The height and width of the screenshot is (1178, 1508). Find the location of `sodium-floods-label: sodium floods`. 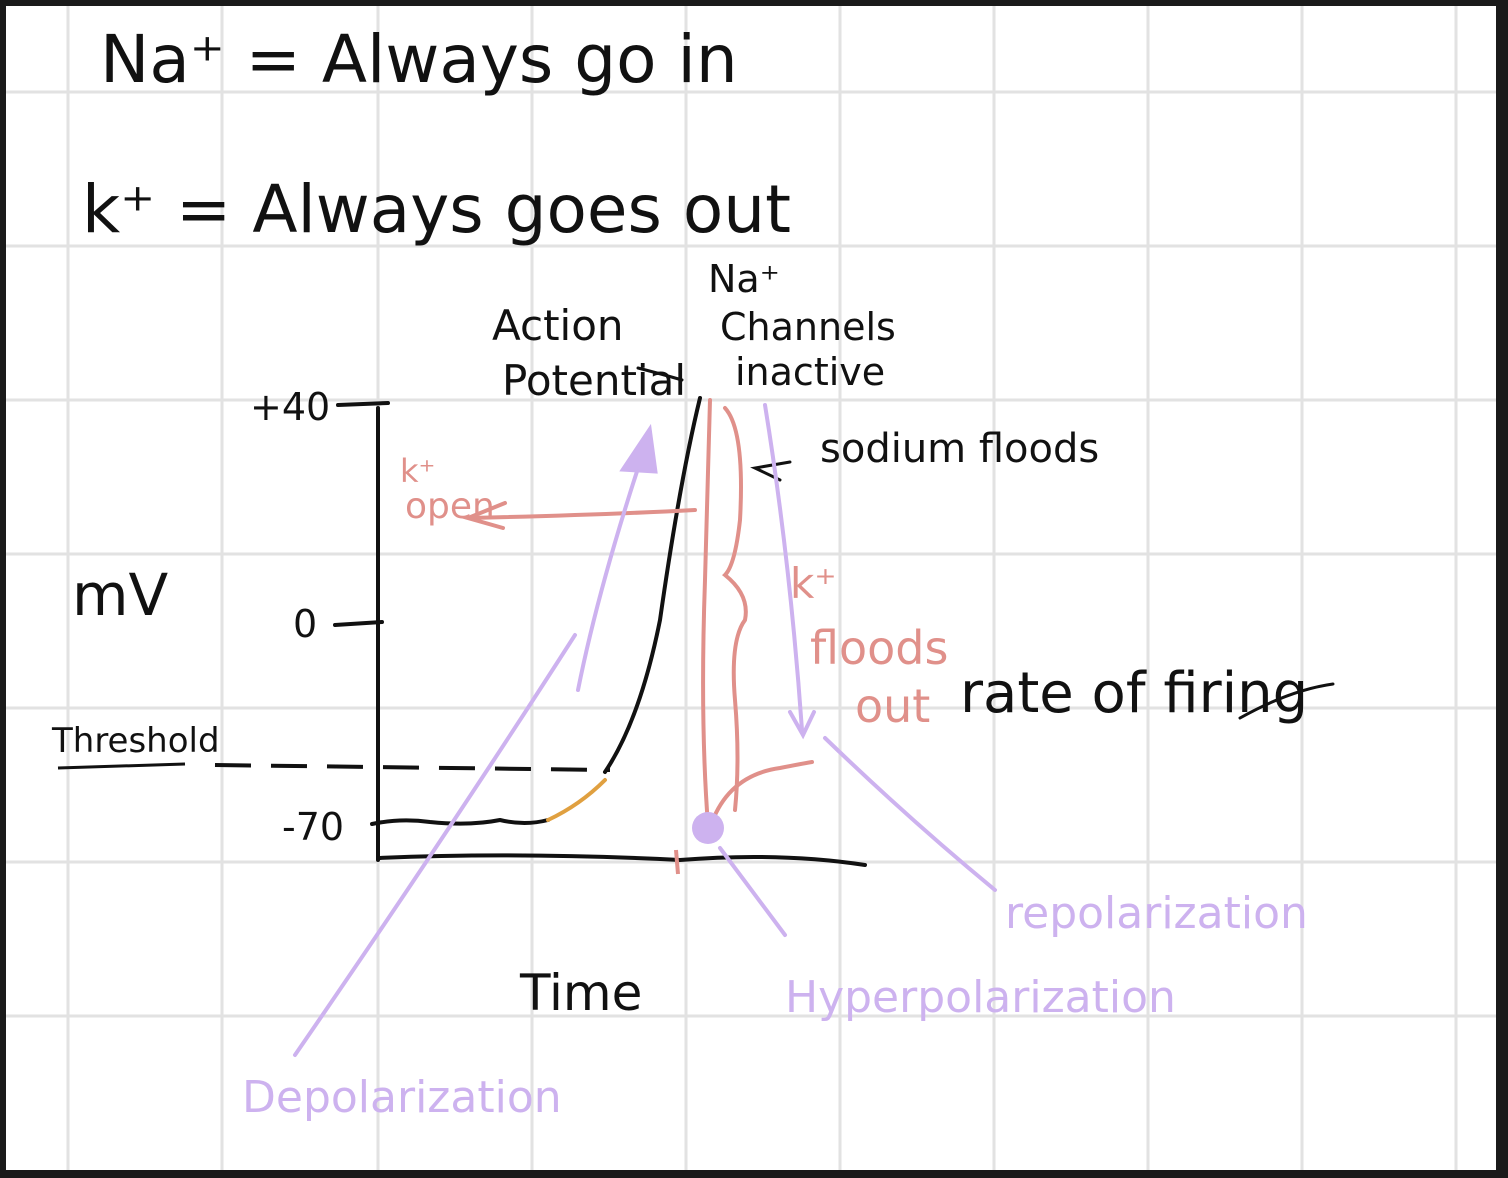

sodium-floods-label: sodium floods is located at coordinates (959, 449).